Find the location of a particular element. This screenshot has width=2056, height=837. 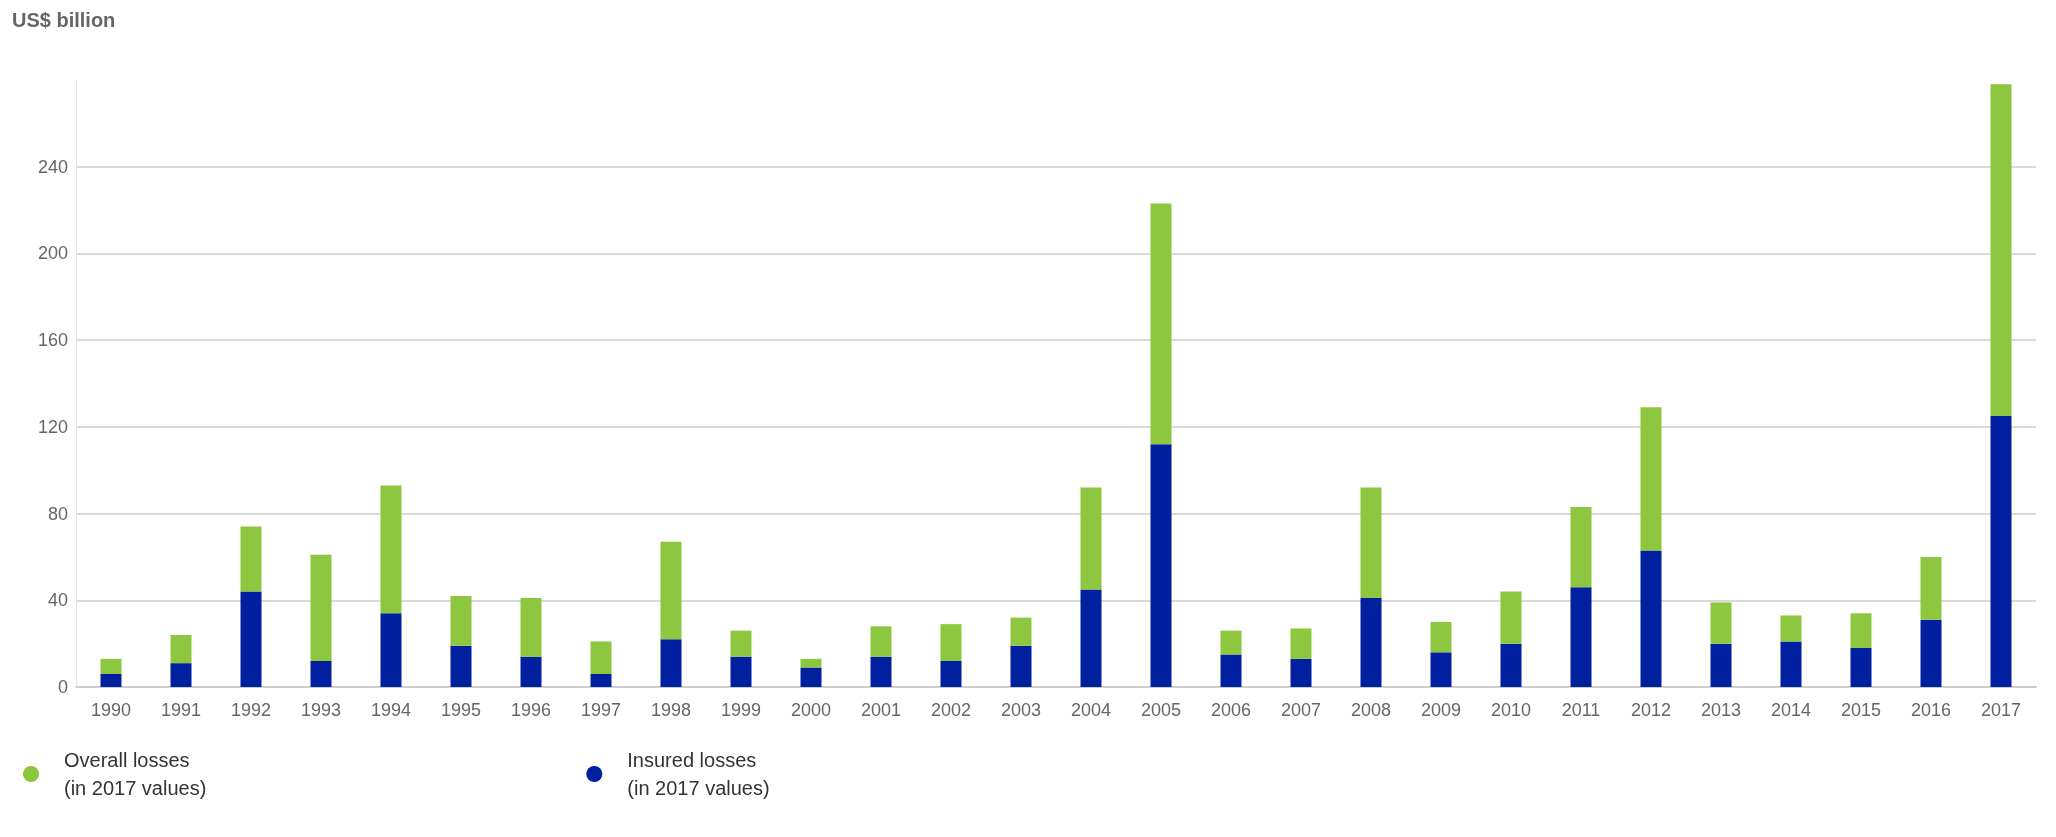

x-tick-label: 1991 is located at coordinates (181, 710).